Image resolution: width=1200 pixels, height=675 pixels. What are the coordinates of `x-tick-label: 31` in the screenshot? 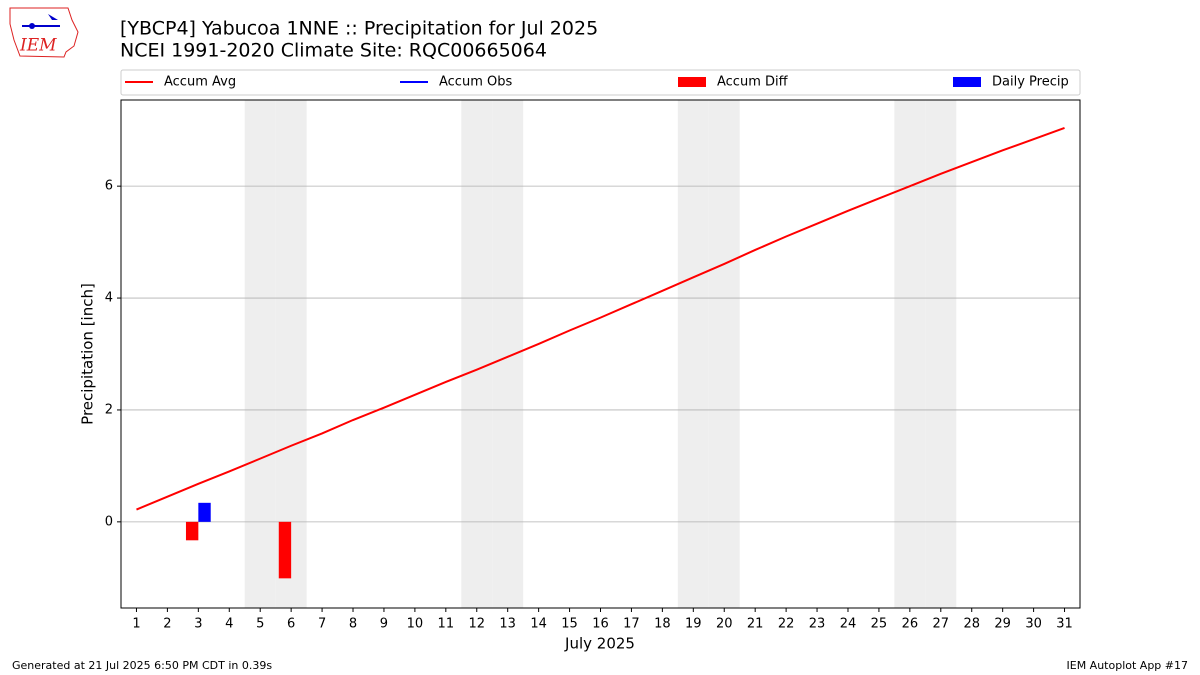 It's located at (1064, 624).